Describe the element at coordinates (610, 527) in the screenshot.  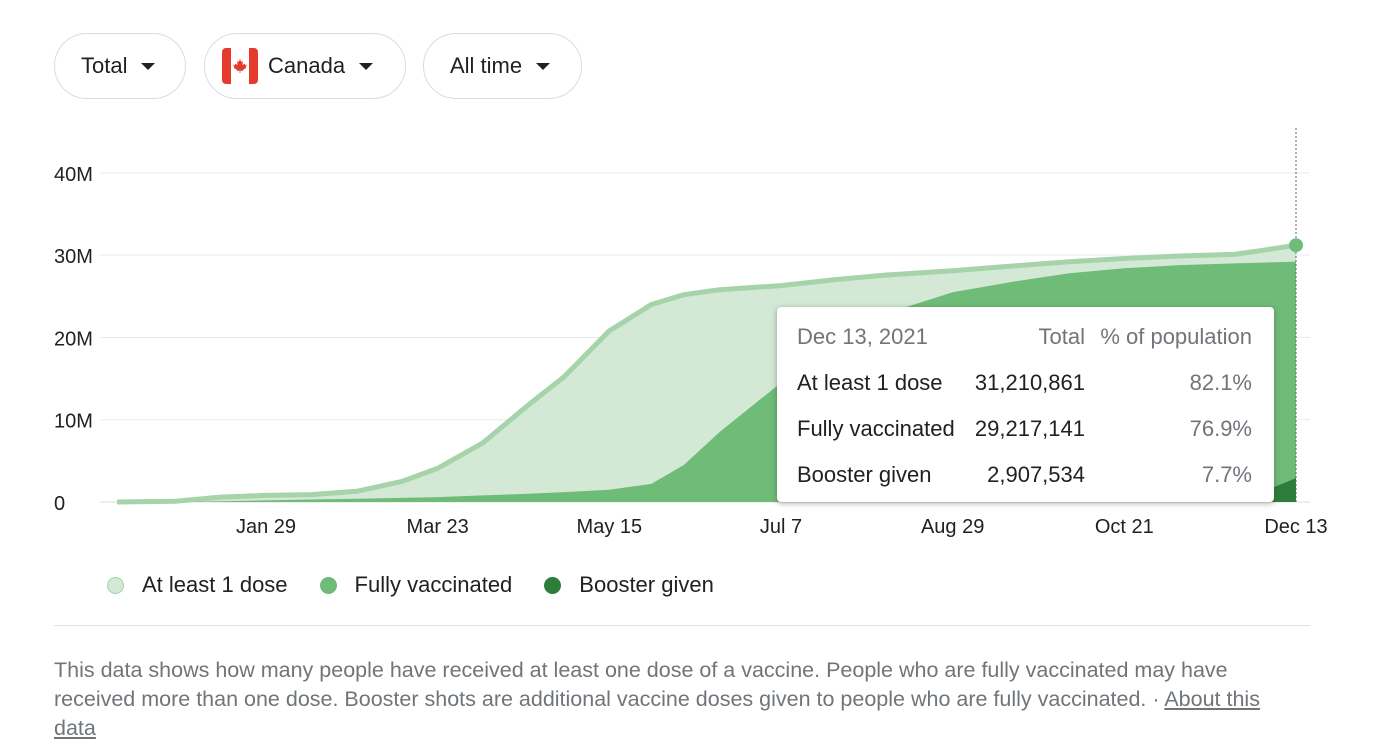
I see `x-tick-label: May 15` at that location.